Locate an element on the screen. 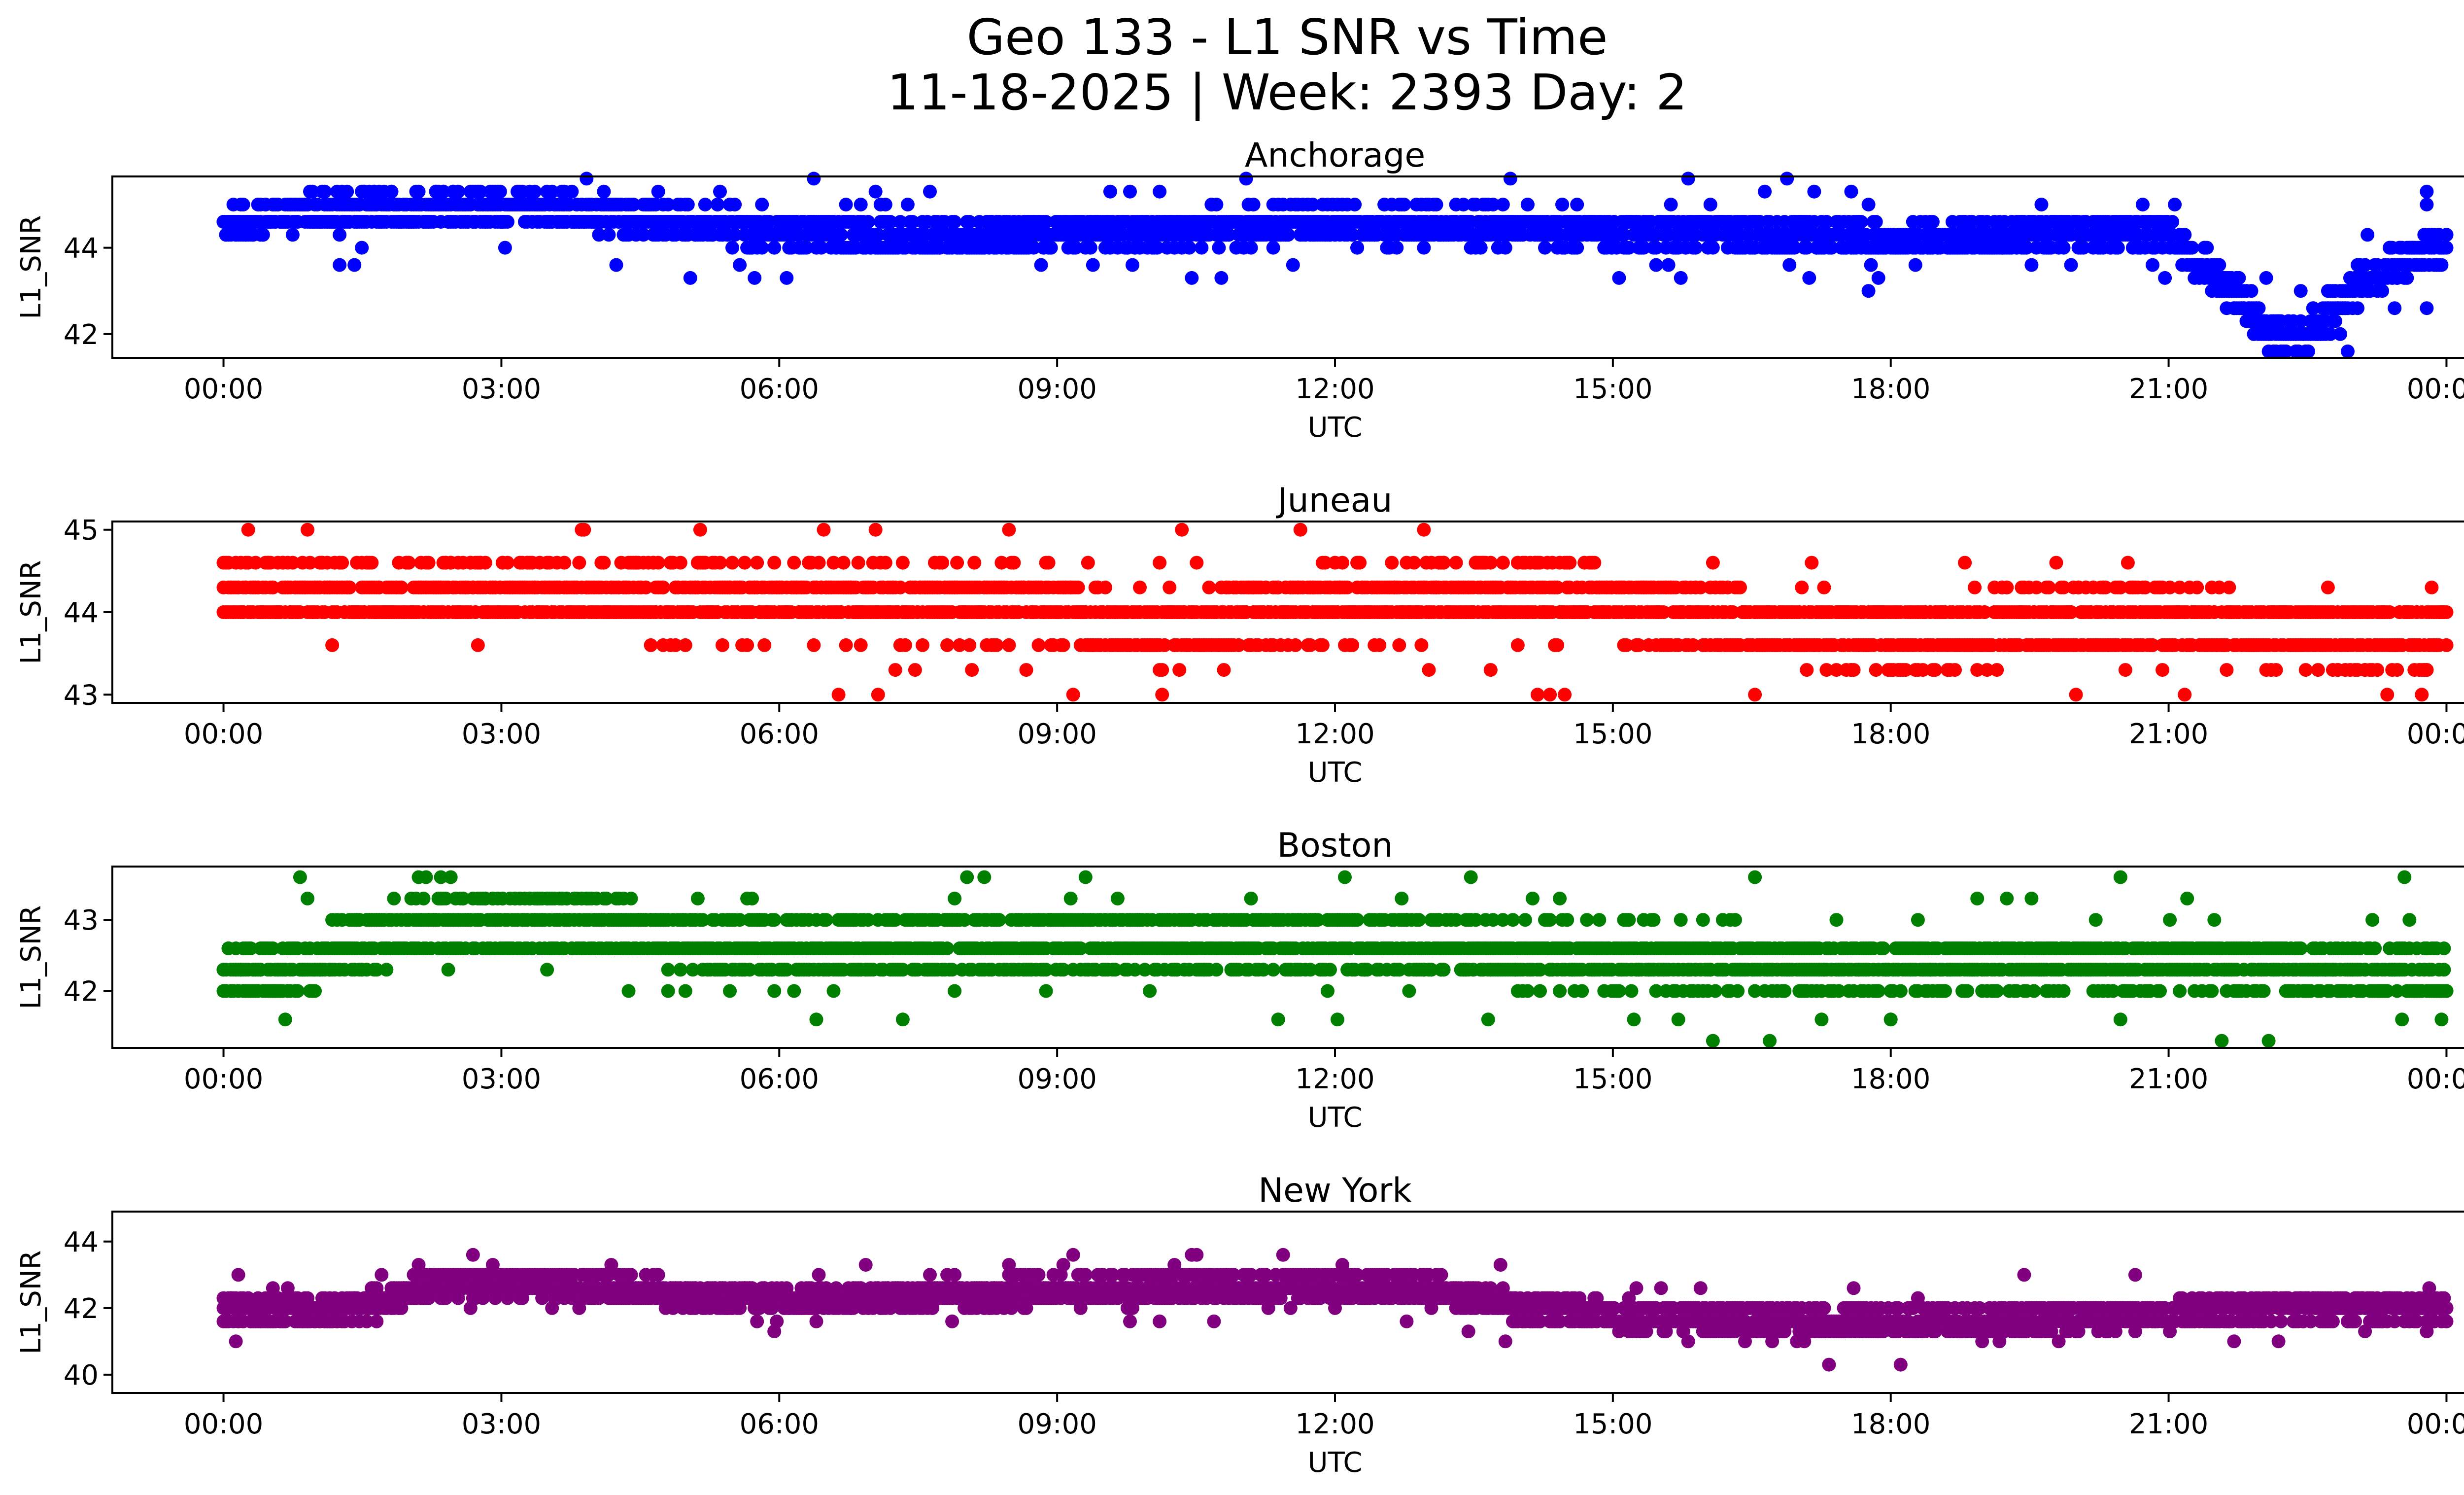 The image size is (2464, 1495). x-tick-label: 12:00 is located at coordinates (1334, 389).